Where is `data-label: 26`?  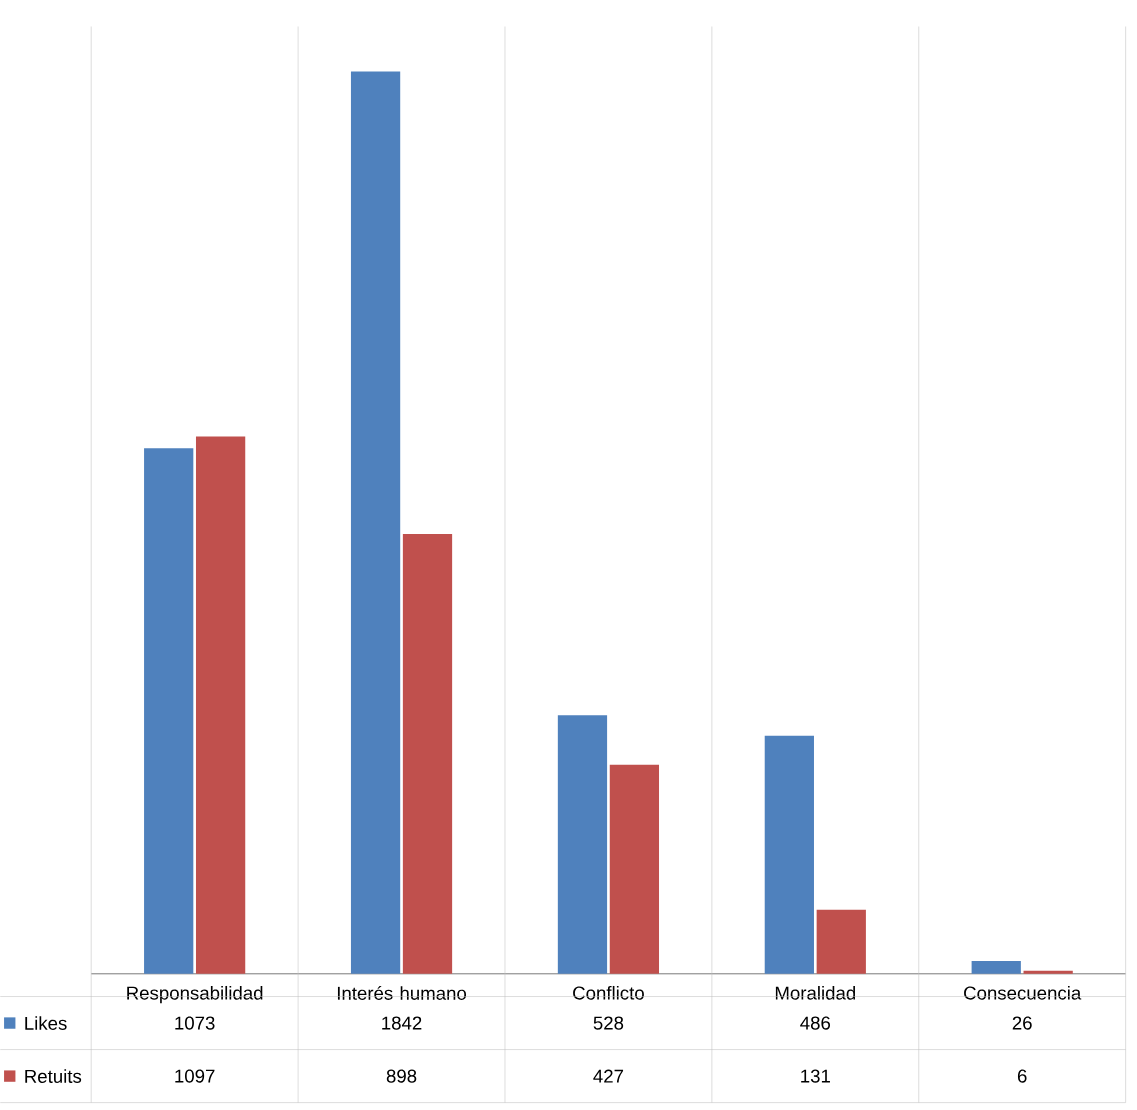 data-label: 26 is located at coordinates (1022, 1023).